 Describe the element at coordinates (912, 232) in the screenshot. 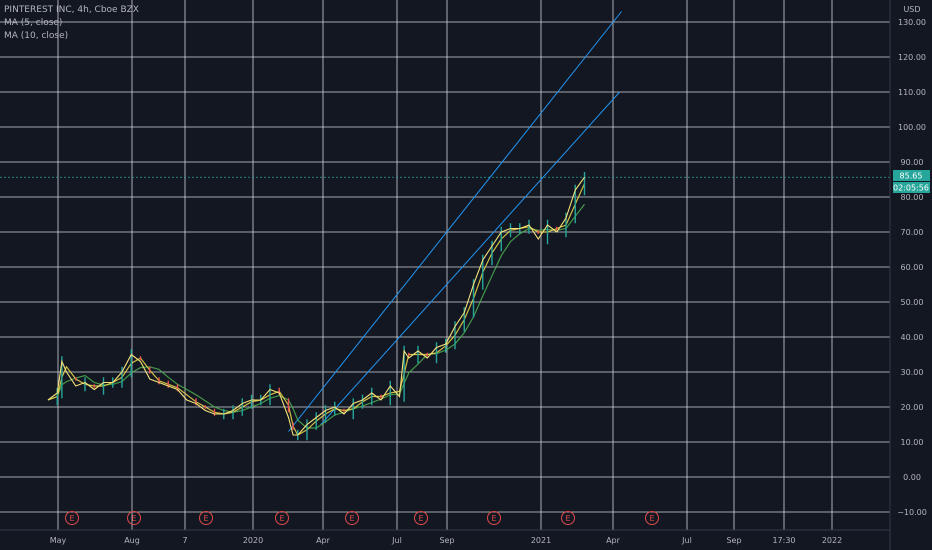

I see `y-tick-label: 70.00` at that location.